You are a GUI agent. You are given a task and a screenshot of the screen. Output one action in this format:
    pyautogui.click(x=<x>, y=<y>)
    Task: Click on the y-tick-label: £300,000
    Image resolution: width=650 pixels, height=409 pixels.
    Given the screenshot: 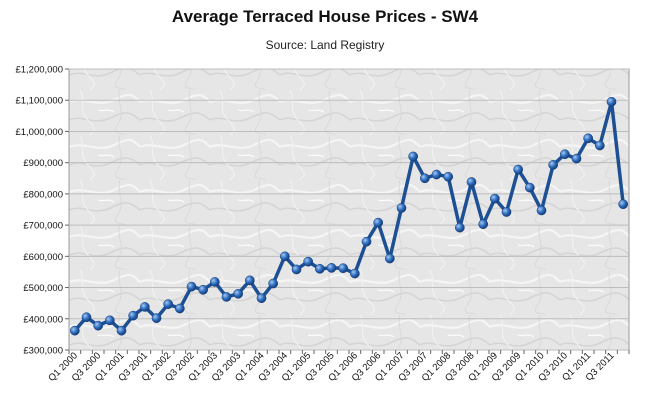 What is the action you would take?
    pyautogui.click(x=43, y=351)
    